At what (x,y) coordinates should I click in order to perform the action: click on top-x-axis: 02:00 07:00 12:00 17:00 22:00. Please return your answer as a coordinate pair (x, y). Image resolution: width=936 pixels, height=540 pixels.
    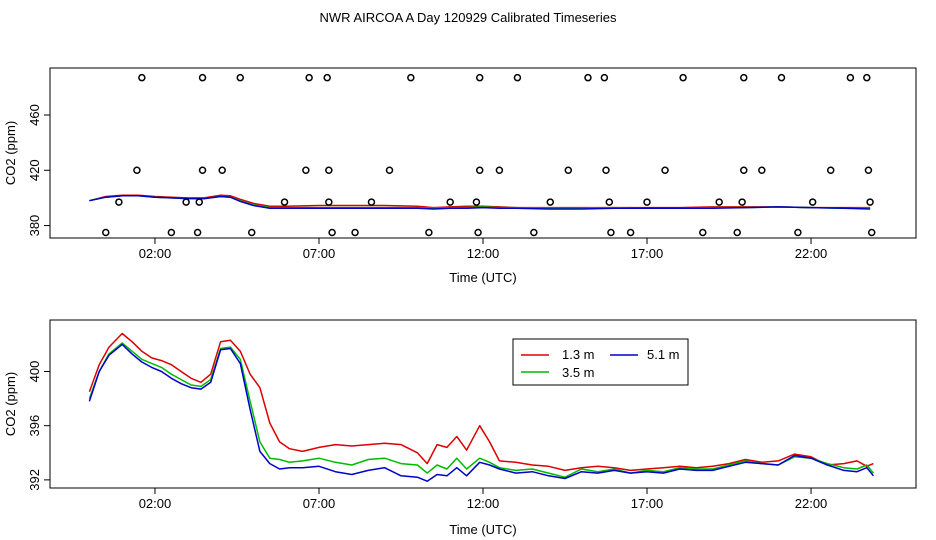
    Looking at the image, I should click on (483, 249).